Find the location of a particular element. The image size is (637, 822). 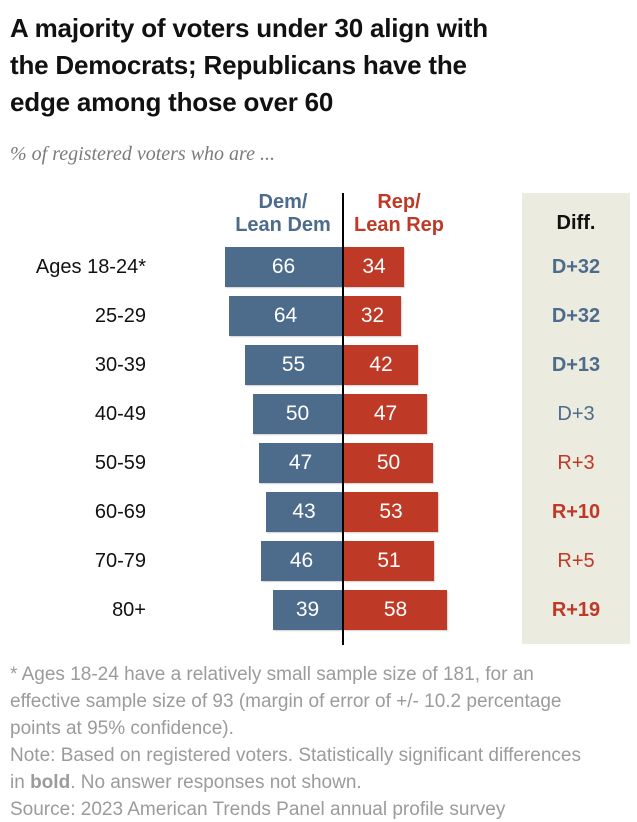

diff-value: R+5 is located at coordinates (576, 561).